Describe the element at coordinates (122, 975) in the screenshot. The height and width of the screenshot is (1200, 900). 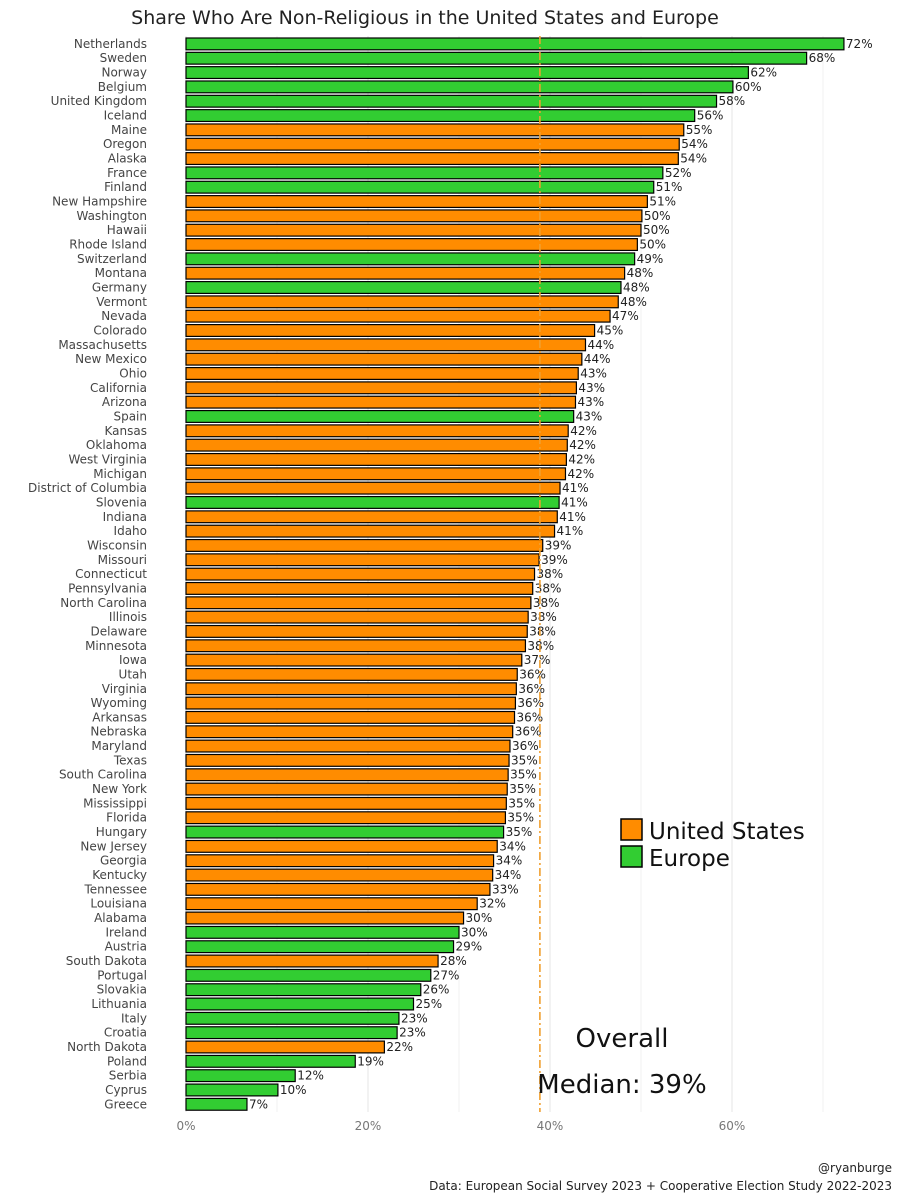
I see `category-label: Portugal` at that location.